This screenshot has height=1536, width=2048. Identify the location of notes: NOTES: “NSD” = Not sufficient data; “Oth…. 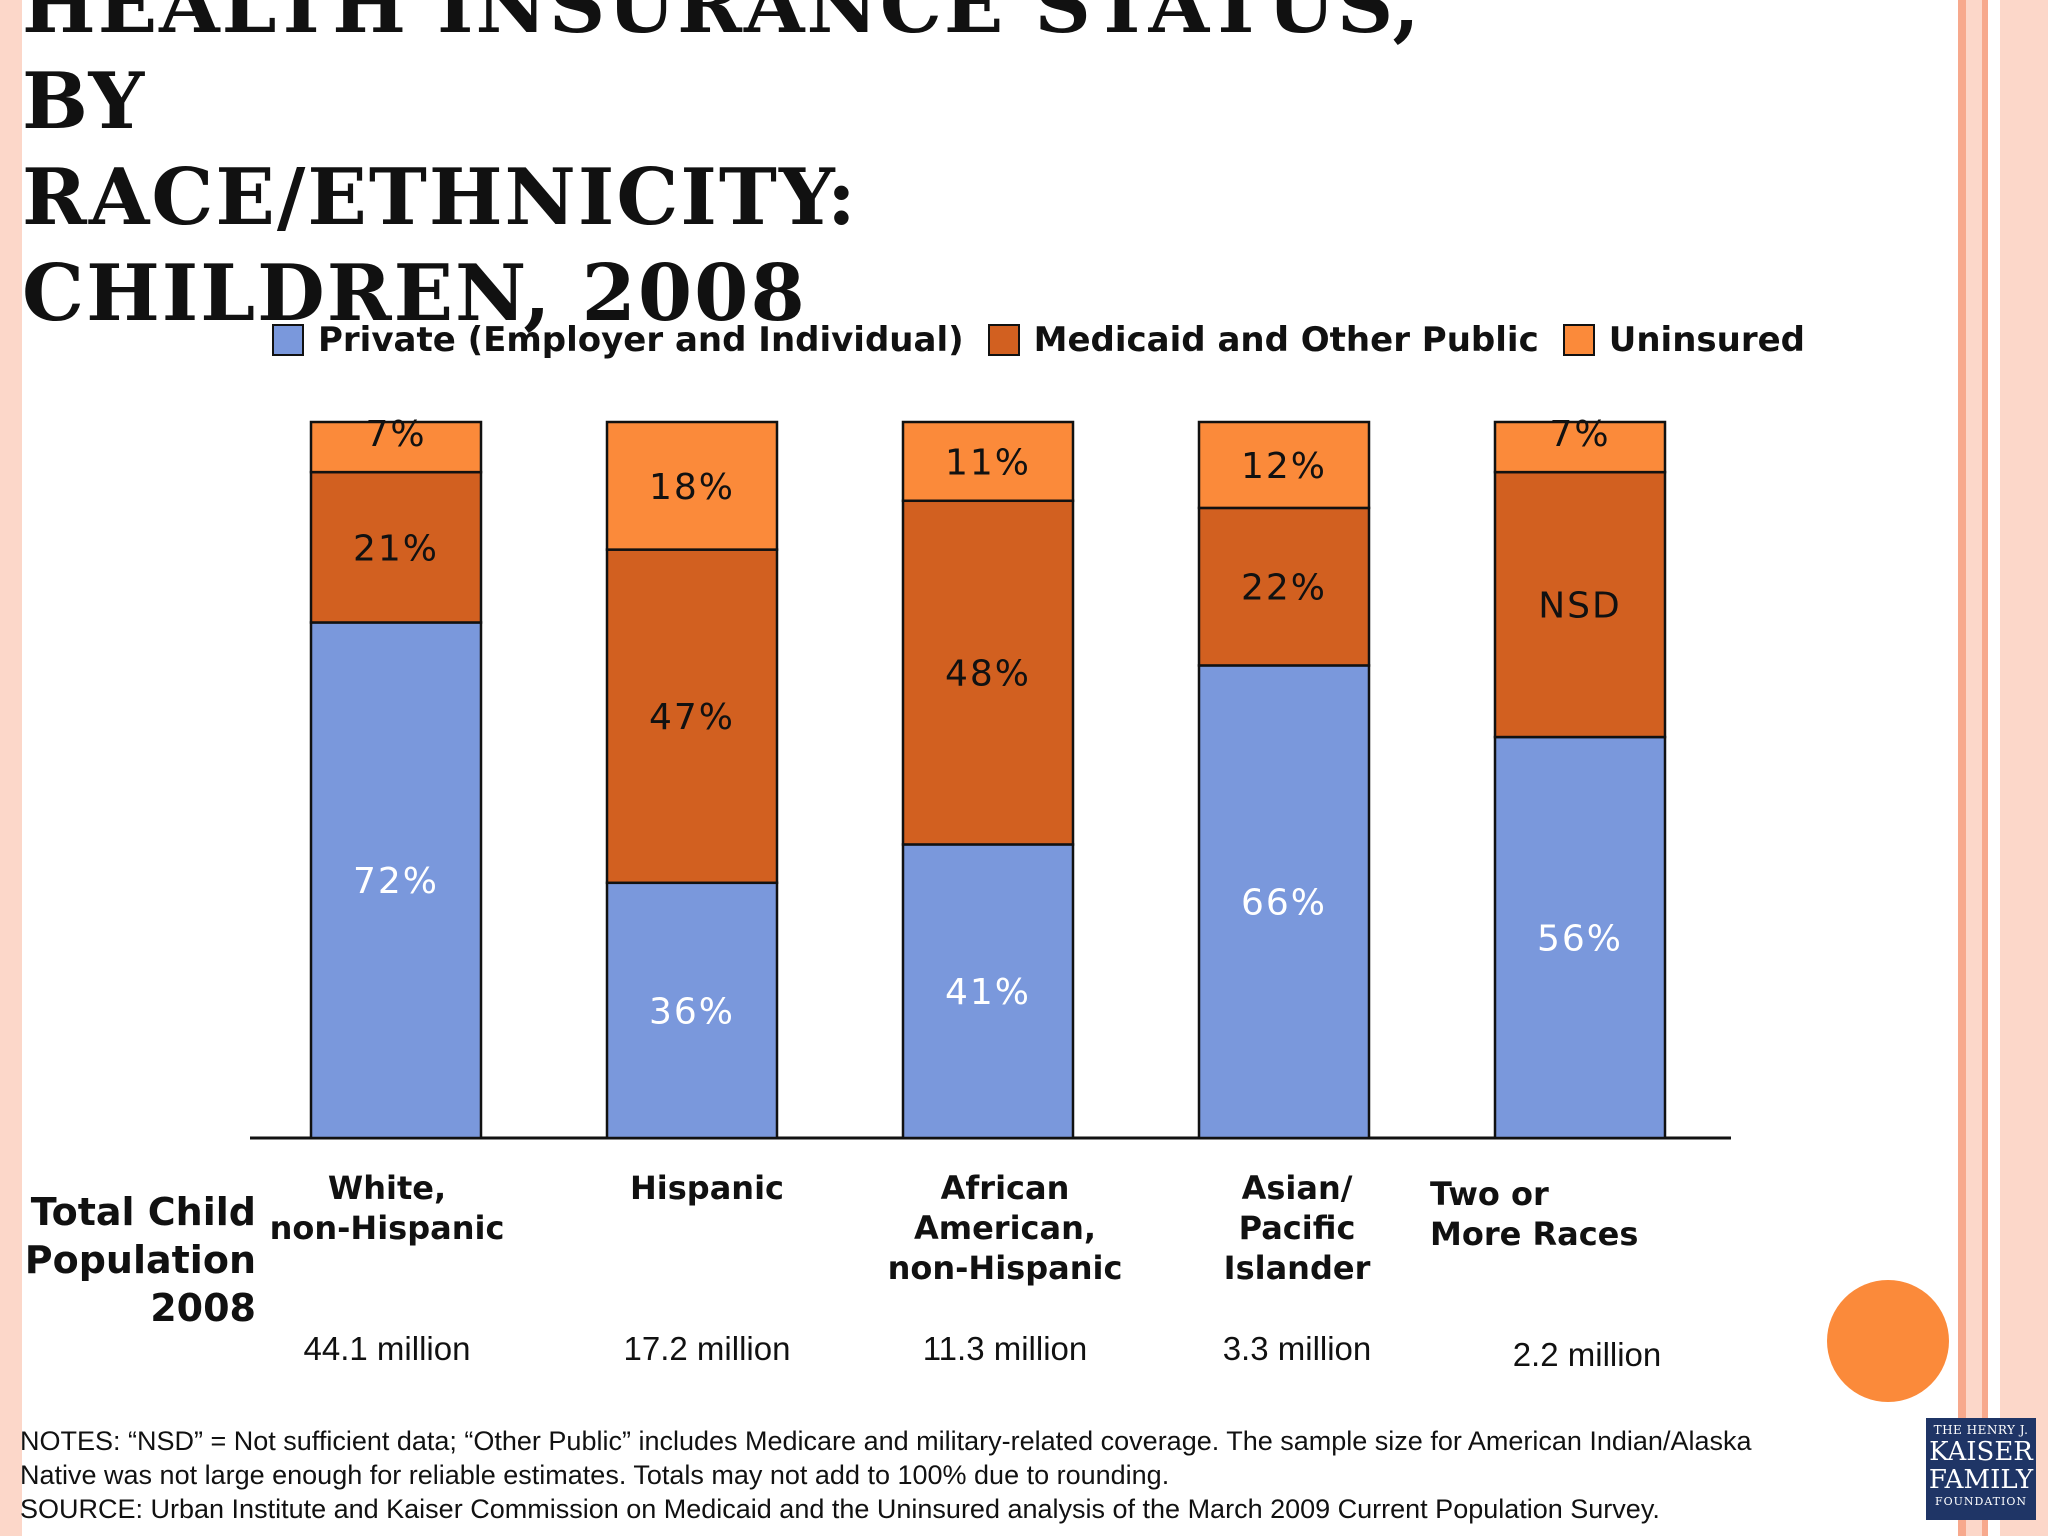
(960, 1475).